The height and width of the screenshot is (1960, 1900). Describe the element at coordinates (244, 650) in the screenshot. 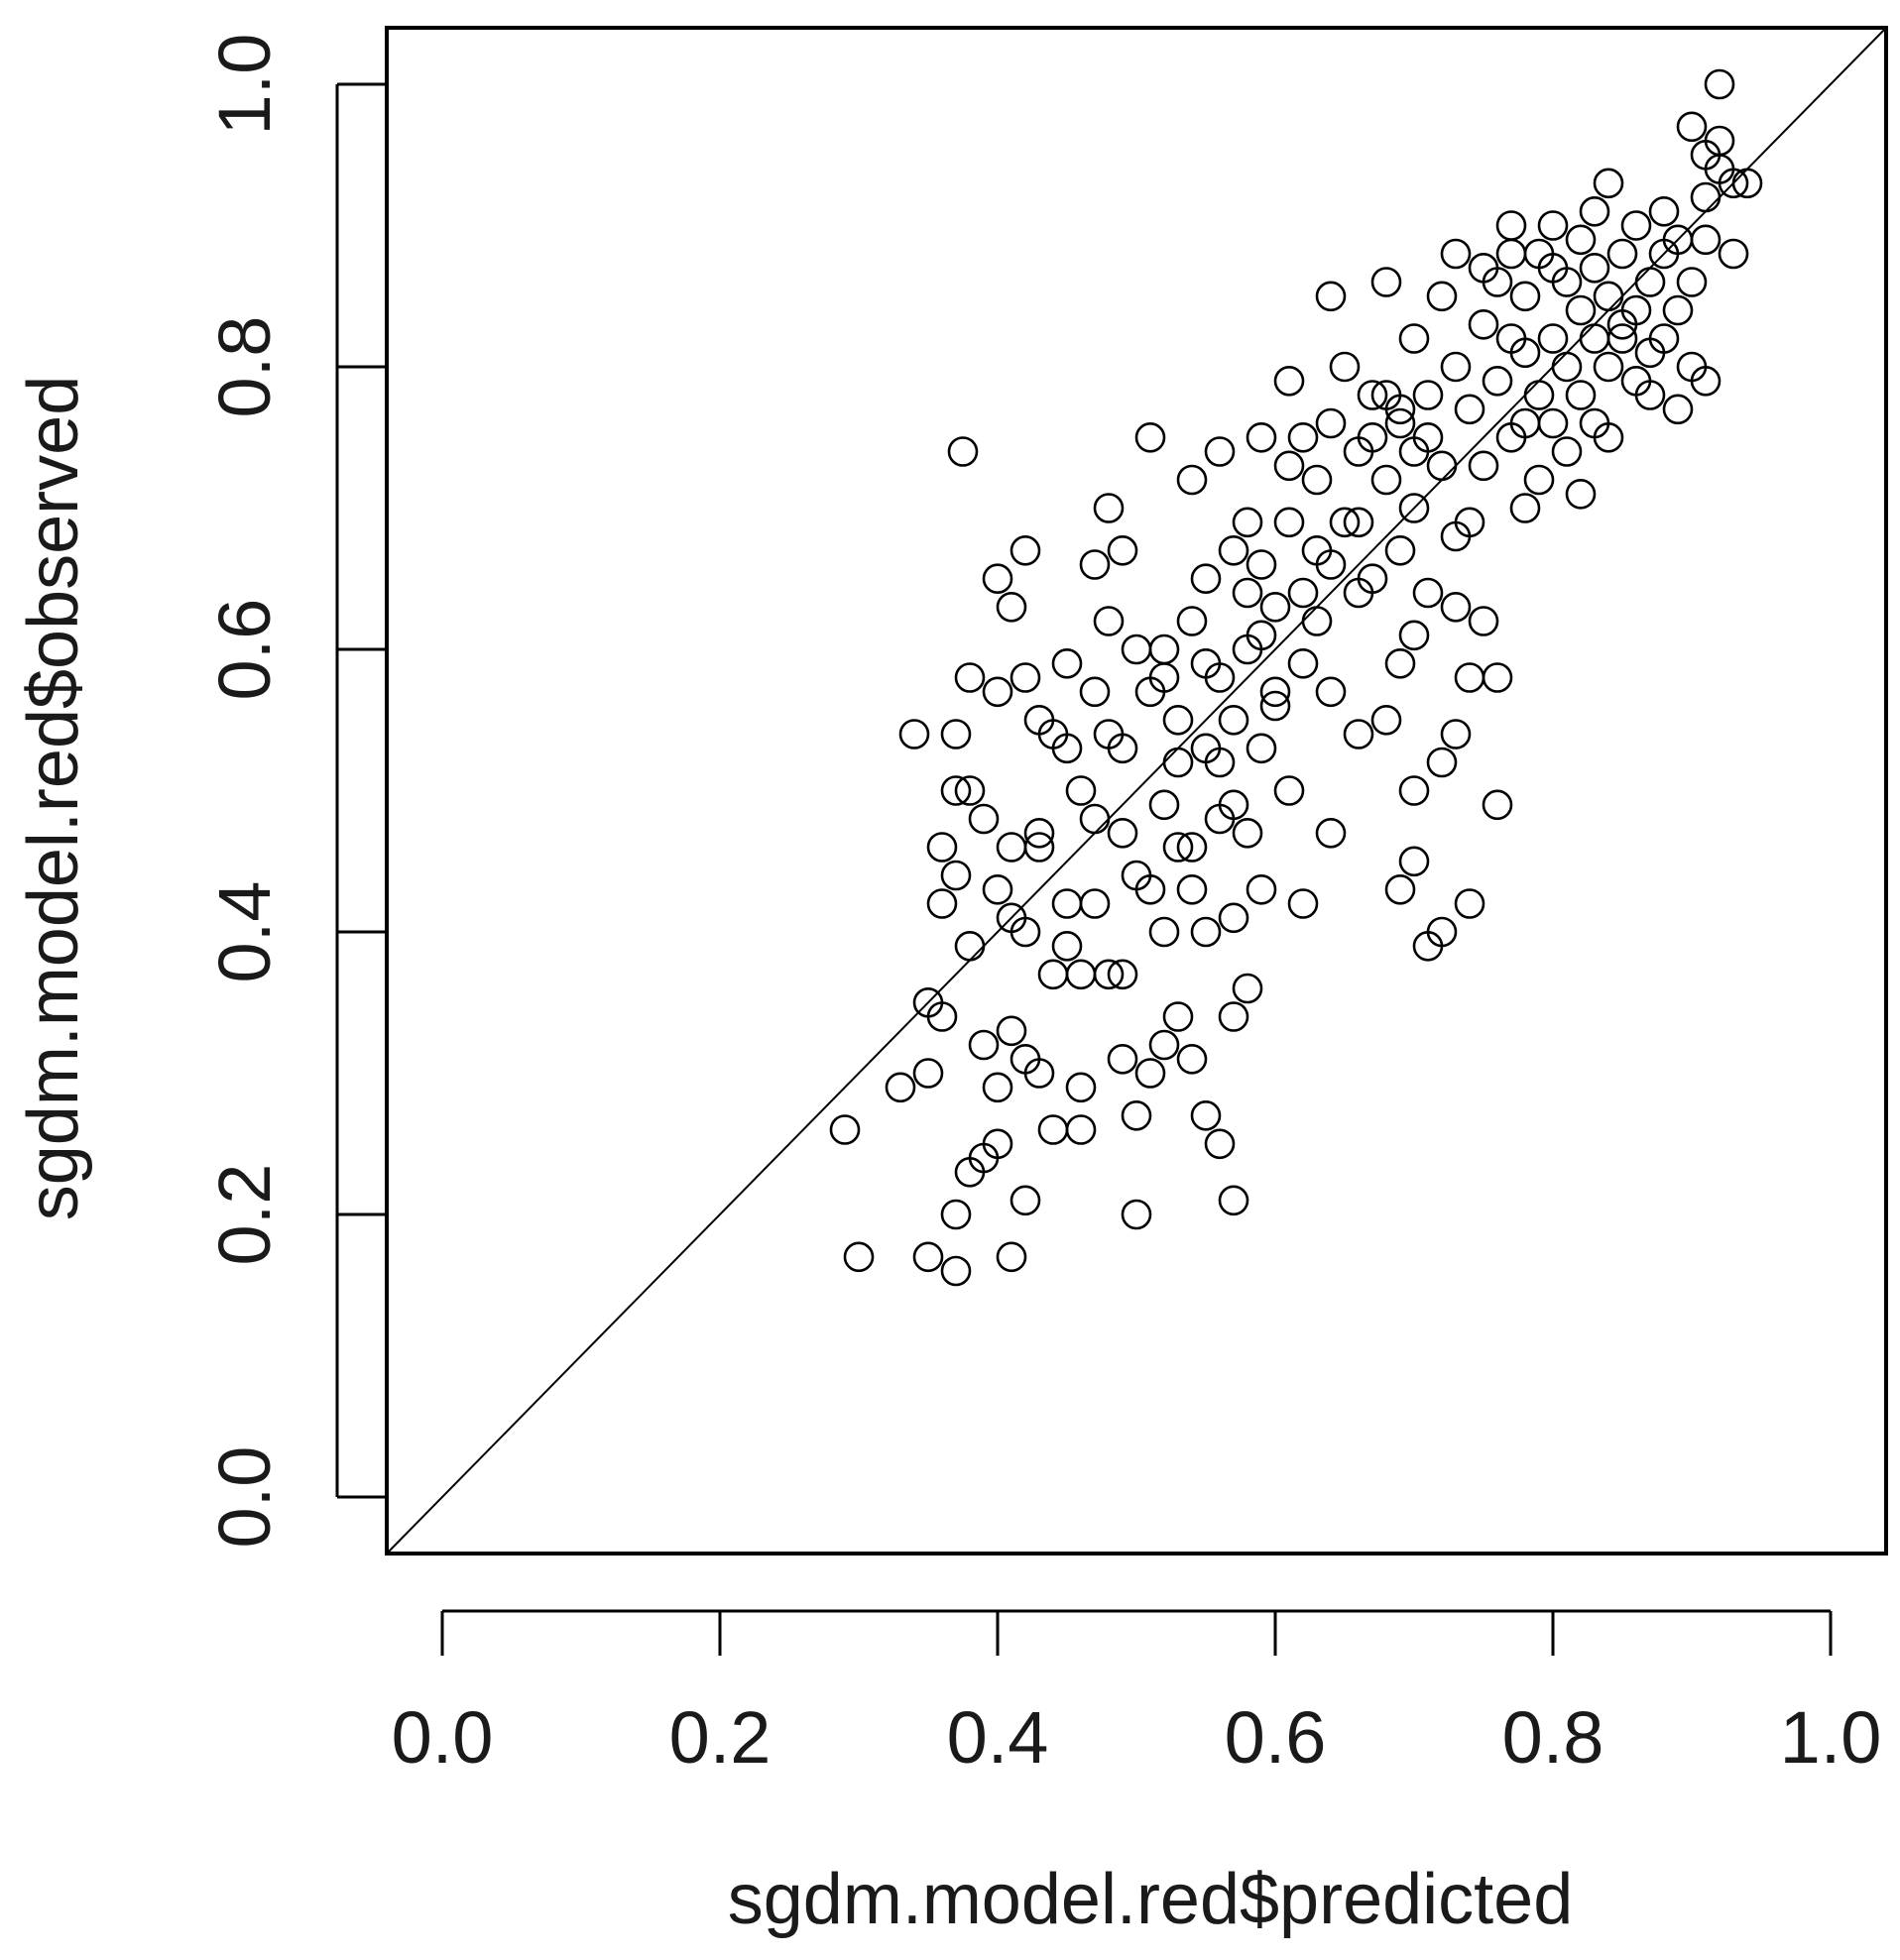

I see `y-tick-label: 0.6` at that location.